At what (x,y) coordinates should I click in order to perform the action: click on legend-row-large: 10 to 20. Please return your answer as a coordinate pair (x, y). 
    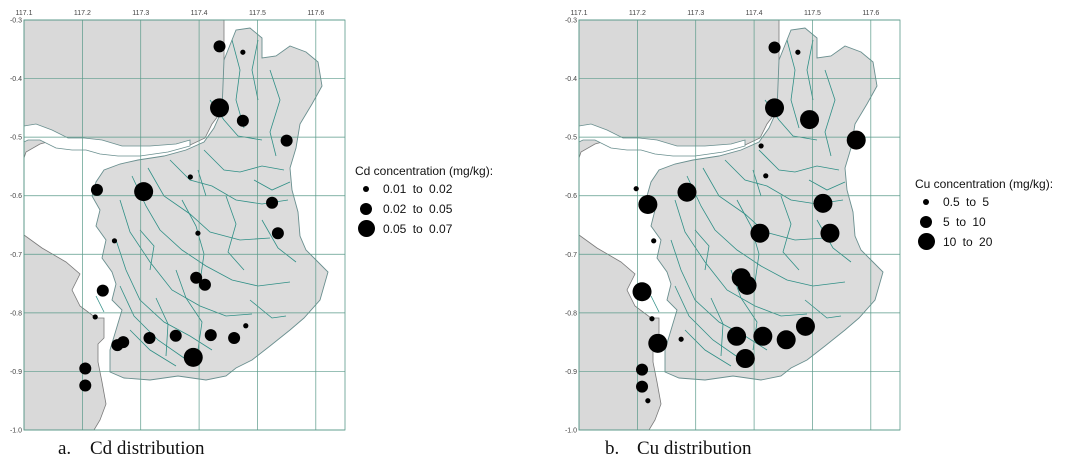
    Looking at the image, I should click on (984, 241).